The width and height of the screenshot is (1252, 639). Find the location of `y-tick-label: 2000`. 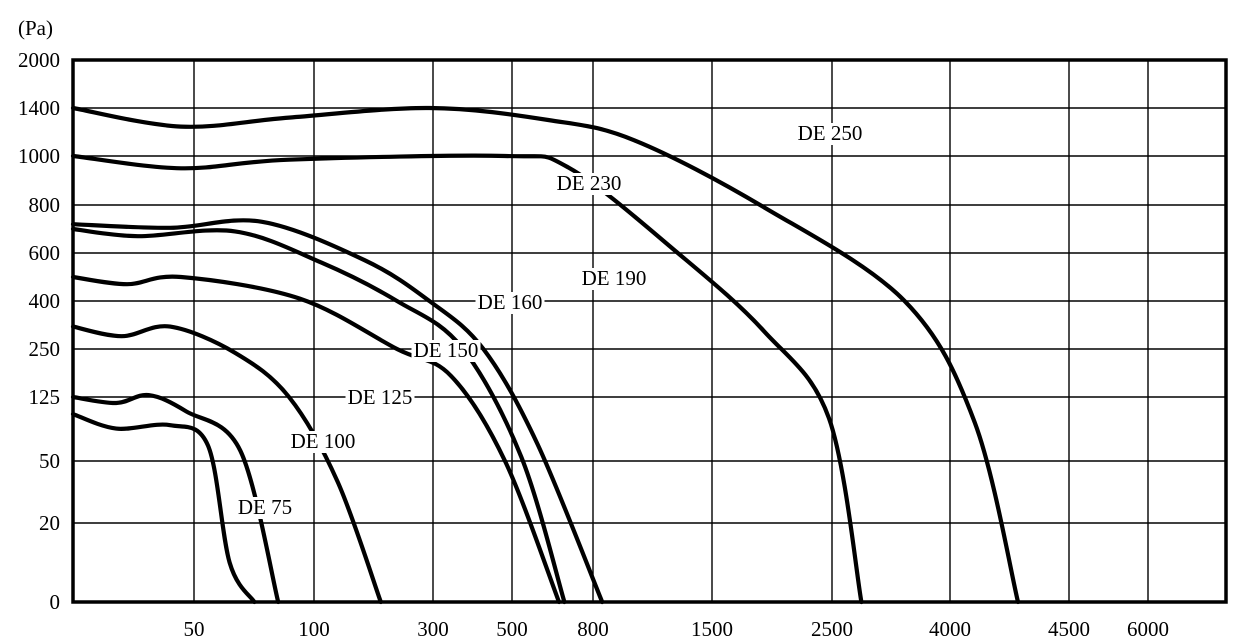

y-tick-label: 2000 is located at coordinates (39, 60).